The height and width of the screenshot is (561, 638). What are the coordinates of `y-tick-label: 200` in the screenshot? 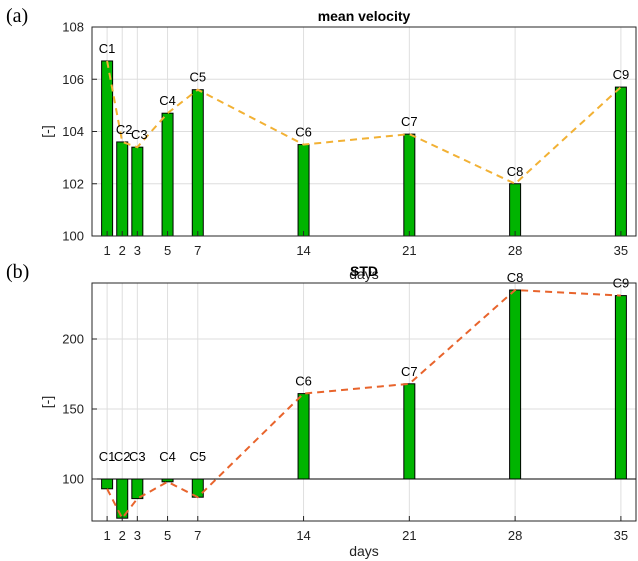 It's located at (73, 339).